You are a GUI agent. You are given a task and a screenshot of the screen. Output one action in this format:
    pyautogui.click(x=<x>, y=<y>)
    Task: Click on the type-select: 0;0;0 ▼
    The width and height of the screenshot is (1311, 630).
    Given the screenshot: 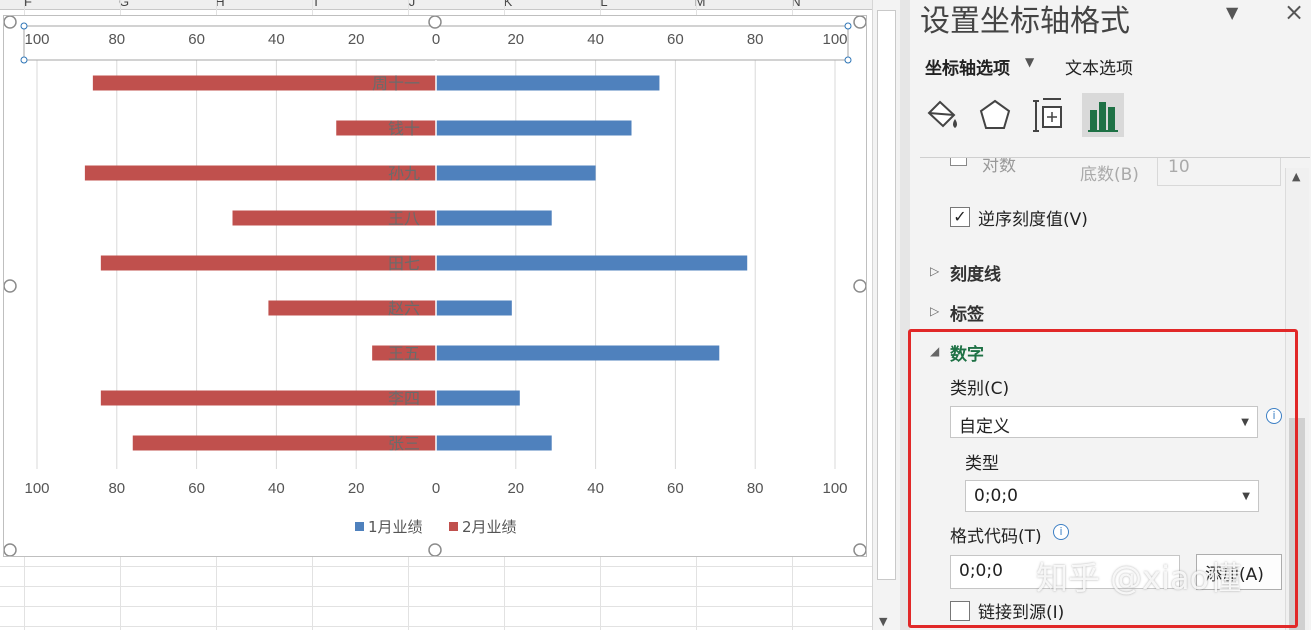 What is the action you would take?
    pyautogui.click(x=1112, y=496)
    